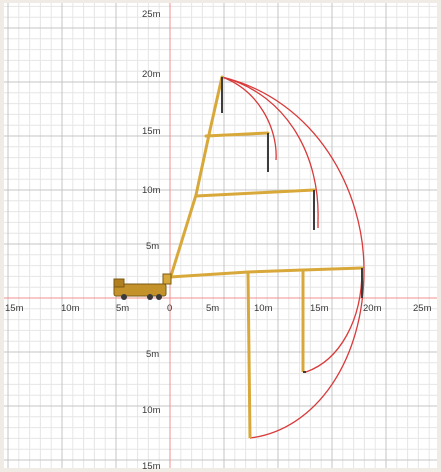 The image size is (441, 472). I want to click on concrete-pump-truck-icon, so click(142, 286).